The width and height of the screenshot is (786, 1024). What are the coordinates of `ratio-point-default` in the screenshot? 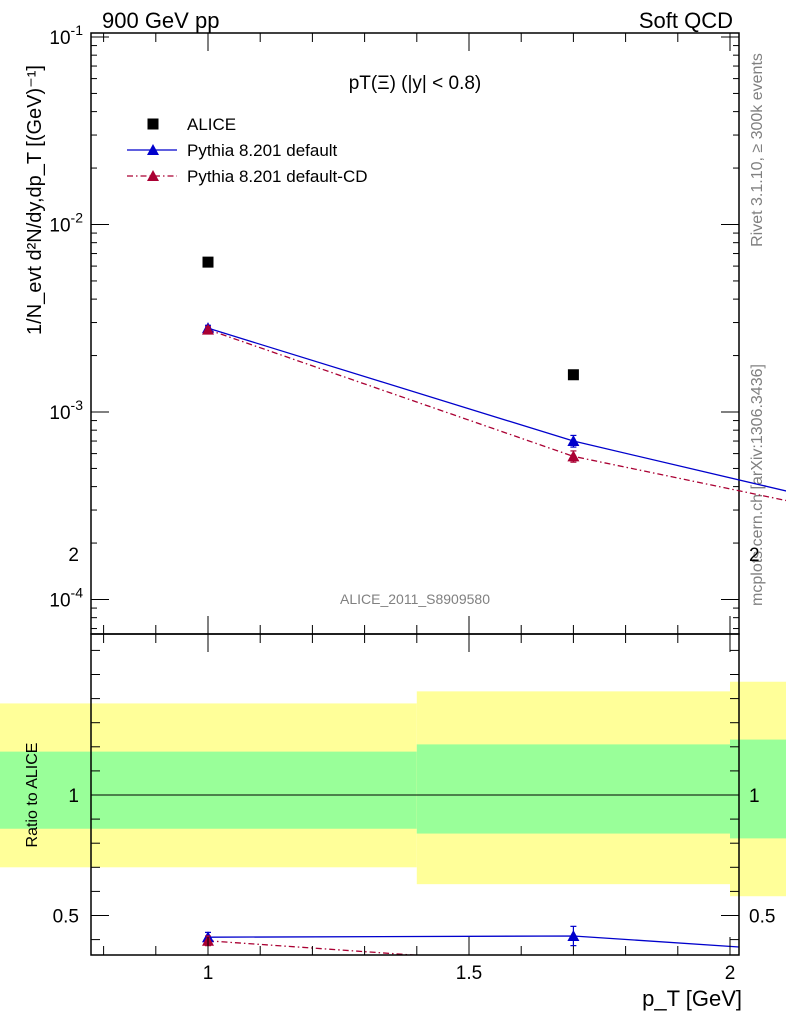 It's located at (573, 935).